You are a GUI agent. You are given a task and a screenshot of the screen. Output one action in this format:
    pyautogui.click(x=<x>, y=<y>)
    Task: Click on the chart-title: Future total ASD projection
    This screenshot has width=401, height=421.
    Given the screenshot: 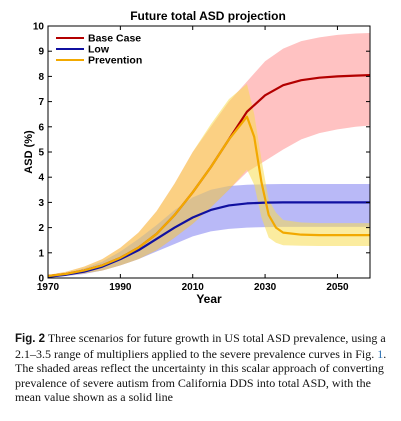 What is the action you would take?
    pyautogui.click(x=208, y=16)
    